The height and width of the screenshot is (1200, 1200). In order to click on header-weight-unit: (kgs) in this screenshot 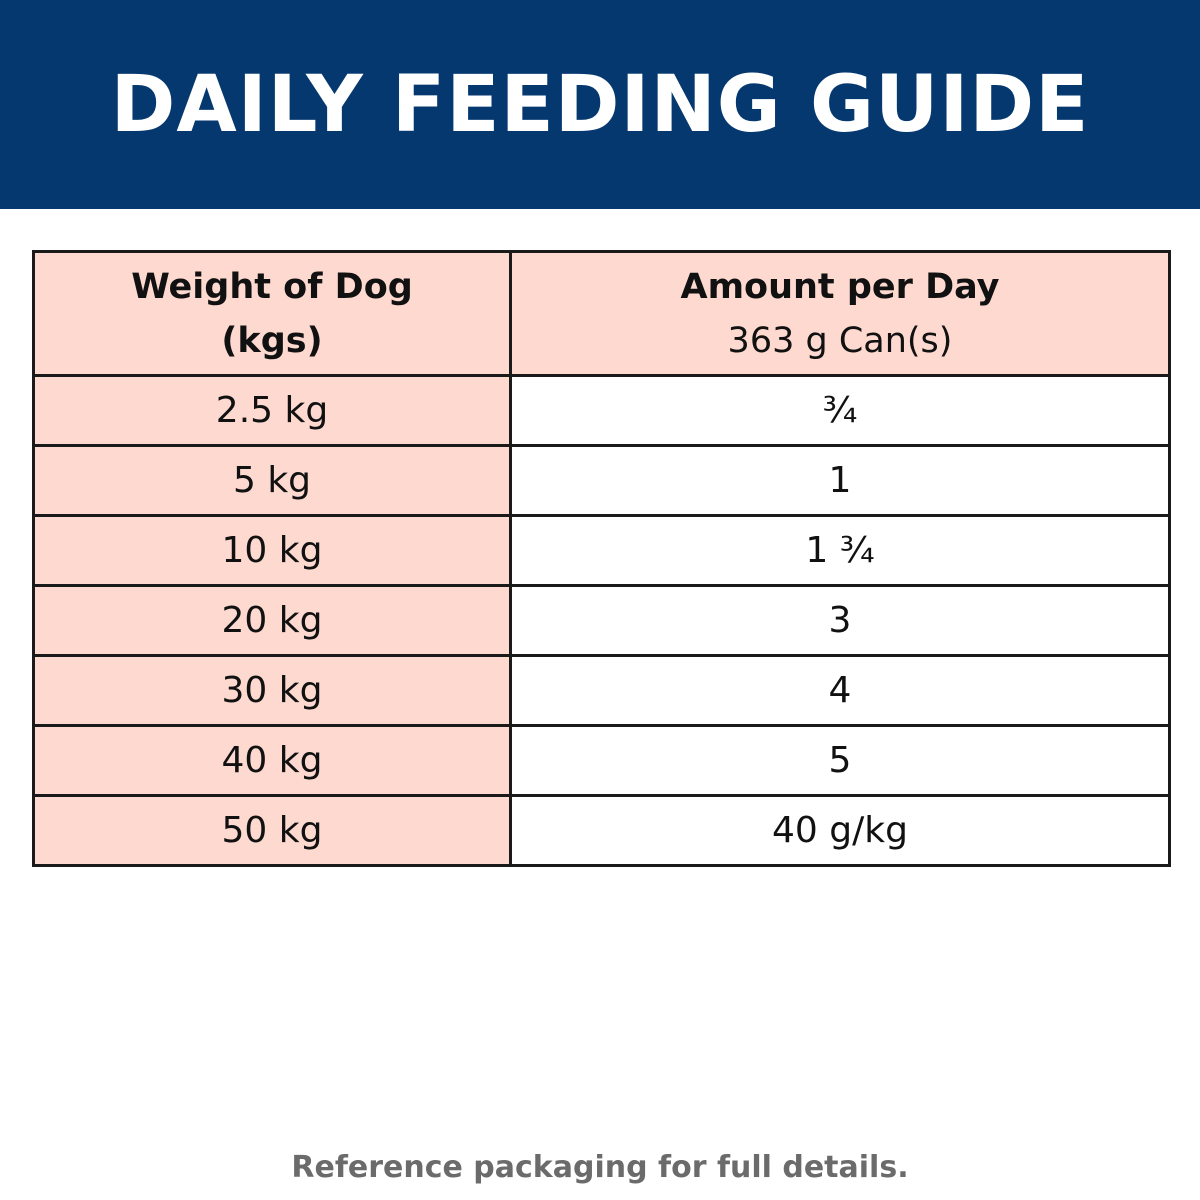, I will do `click(272, 340)`.